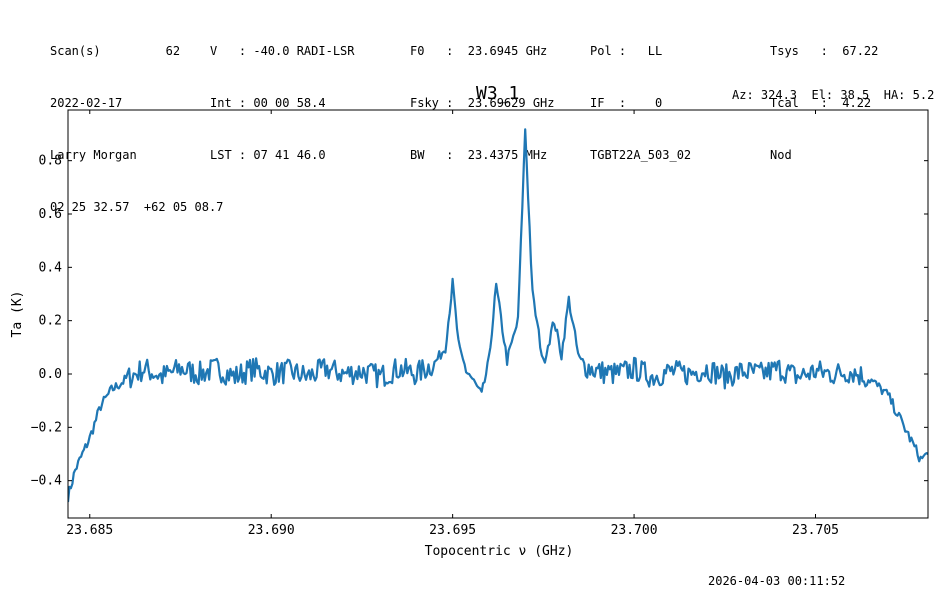 The height and width of the screenshot is (591, 937). What do you see at coordinates (46, 427) in the screenshot?
I see `y-tick-label: −0.2` at bounding box center [46, 427].